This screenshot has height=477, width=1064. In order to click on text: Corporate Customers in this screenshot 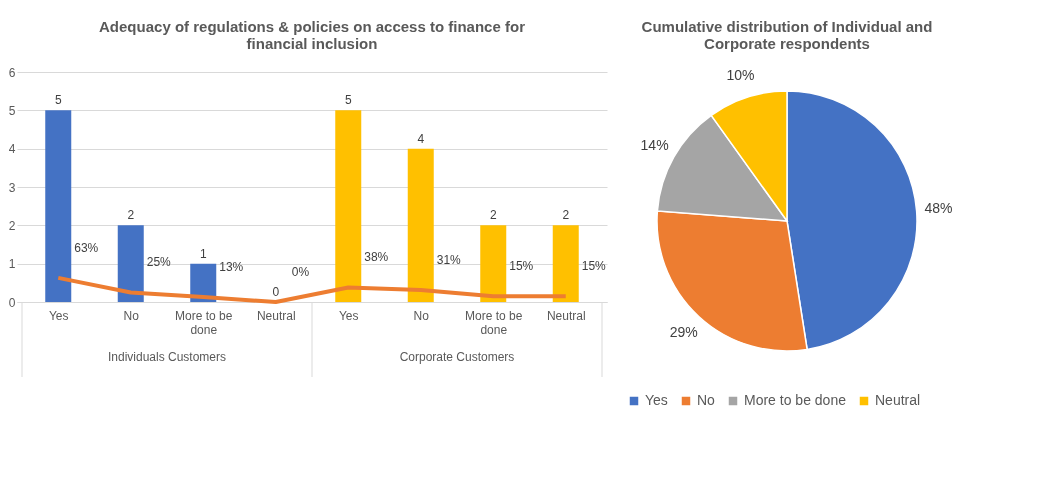, I will do `click(457, 357)`.